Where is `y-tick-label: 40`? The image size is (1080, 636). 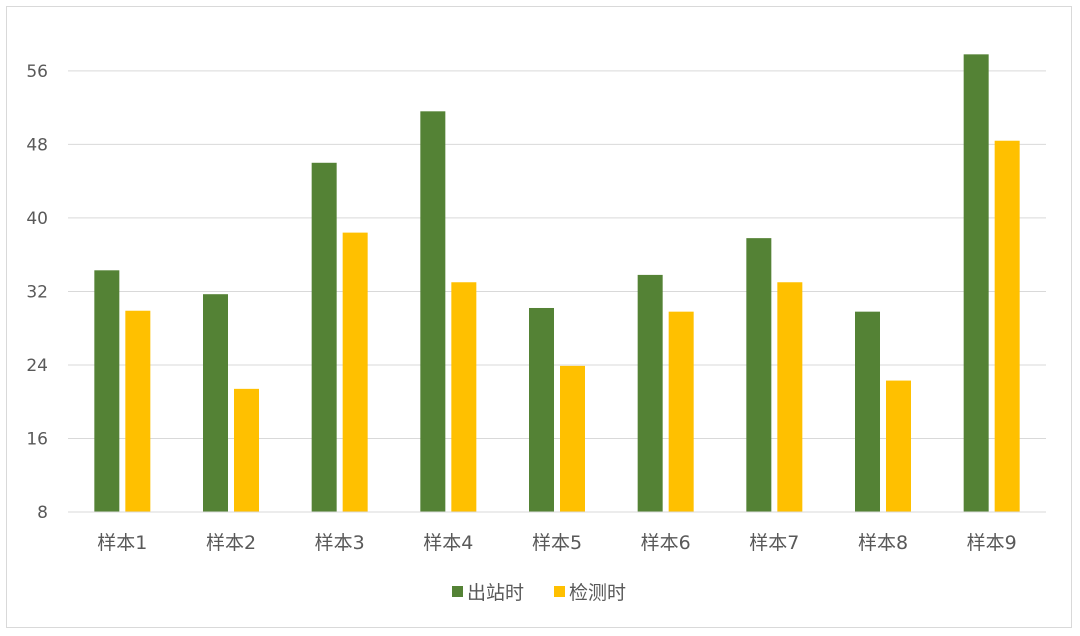
y-tick-label: 40 is located at coordinates (37, 219).